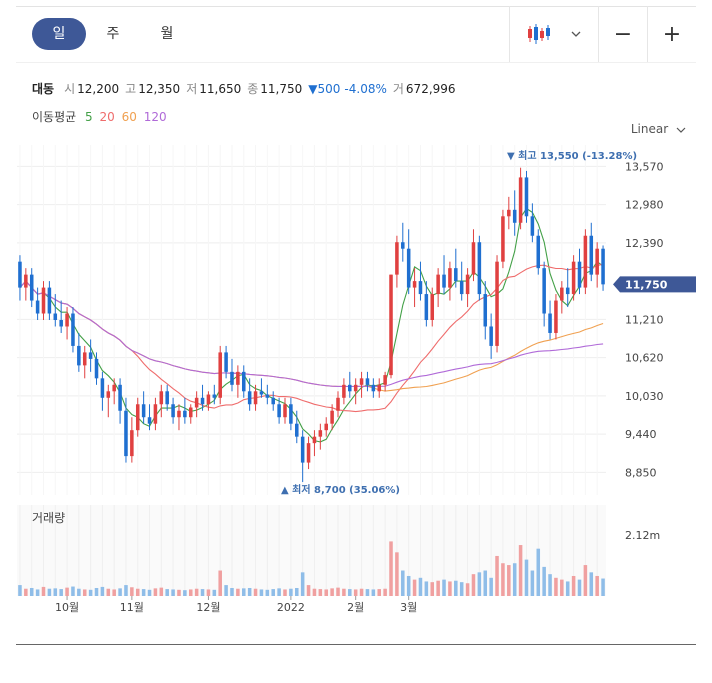  I want to click on zoom-out-button: −, so click(622, 34).